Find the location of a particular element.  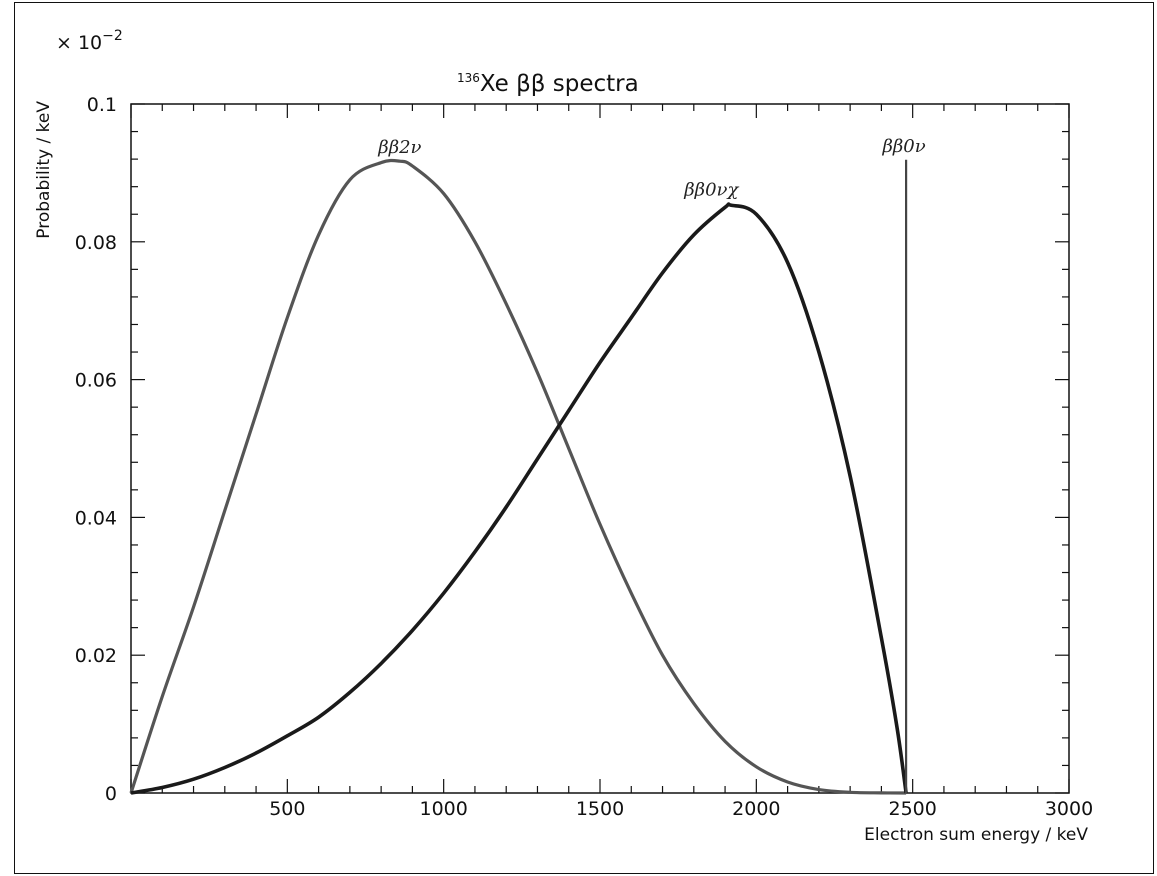

x-tick-label: 2000 is located at coordinates (756, 809).